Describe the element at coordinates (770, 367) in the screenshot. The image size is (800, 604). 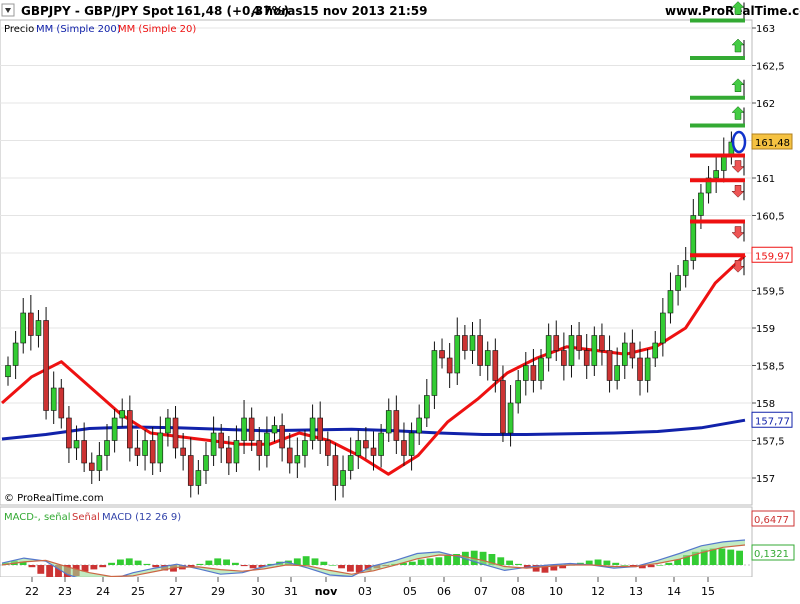
I see `y-tick-label: 158,5` at that location.